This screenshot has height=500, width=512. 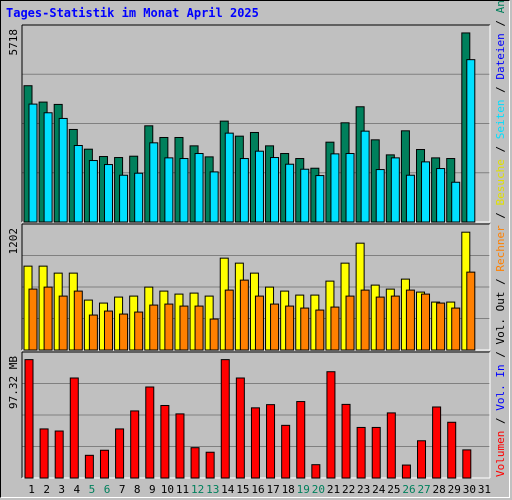 What do you see at coordinates (122, 489) in the screenshot?
I see `day-label: 7` at bounding box center [122, 489].